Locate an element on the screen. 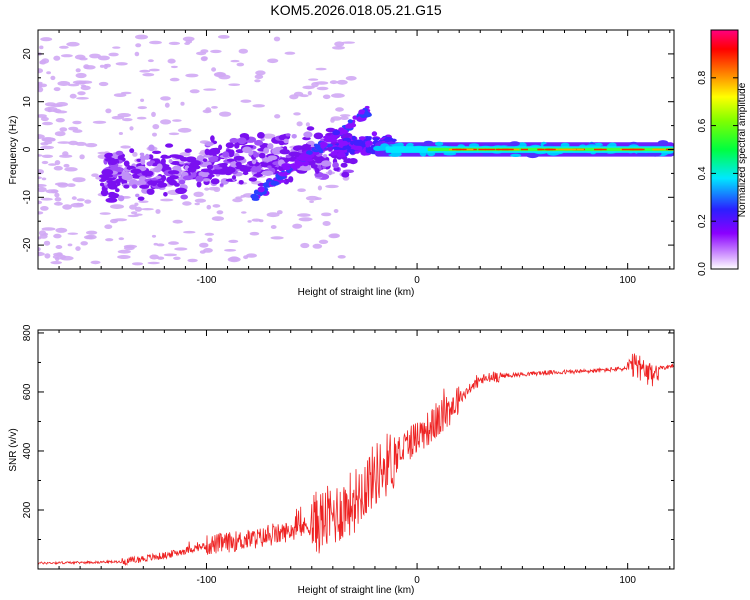 This screenshot has width=750, height=600. y-tick-label: 800 is located at coordinates (27, 332).